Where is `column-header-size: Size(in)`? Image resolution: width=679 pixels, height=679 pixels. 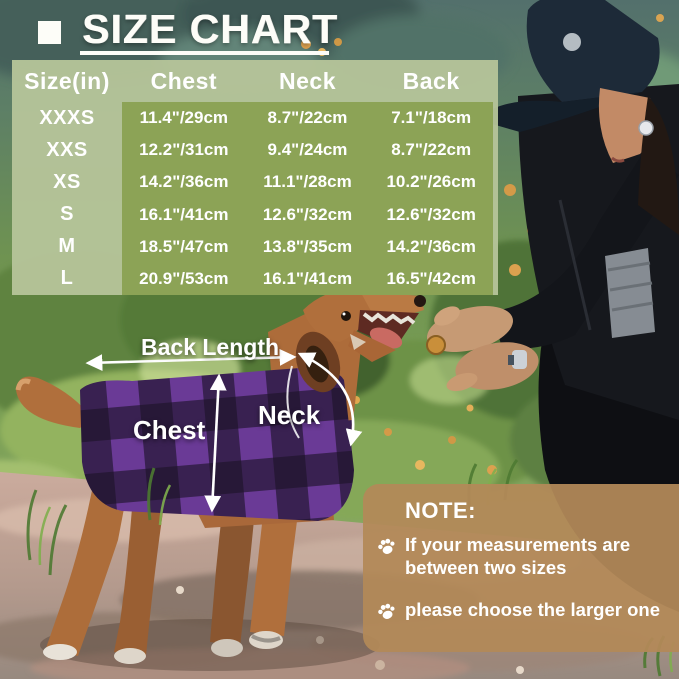
column-header-size: Size(in) is located at coordinates (67, 80).